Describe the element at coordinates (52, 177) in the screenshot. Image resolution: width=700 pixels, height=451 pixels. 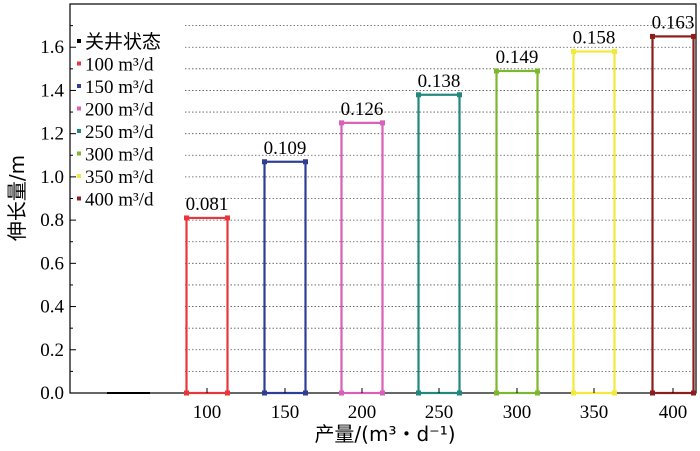
I see `y-tick-label: 1.0` at that location.